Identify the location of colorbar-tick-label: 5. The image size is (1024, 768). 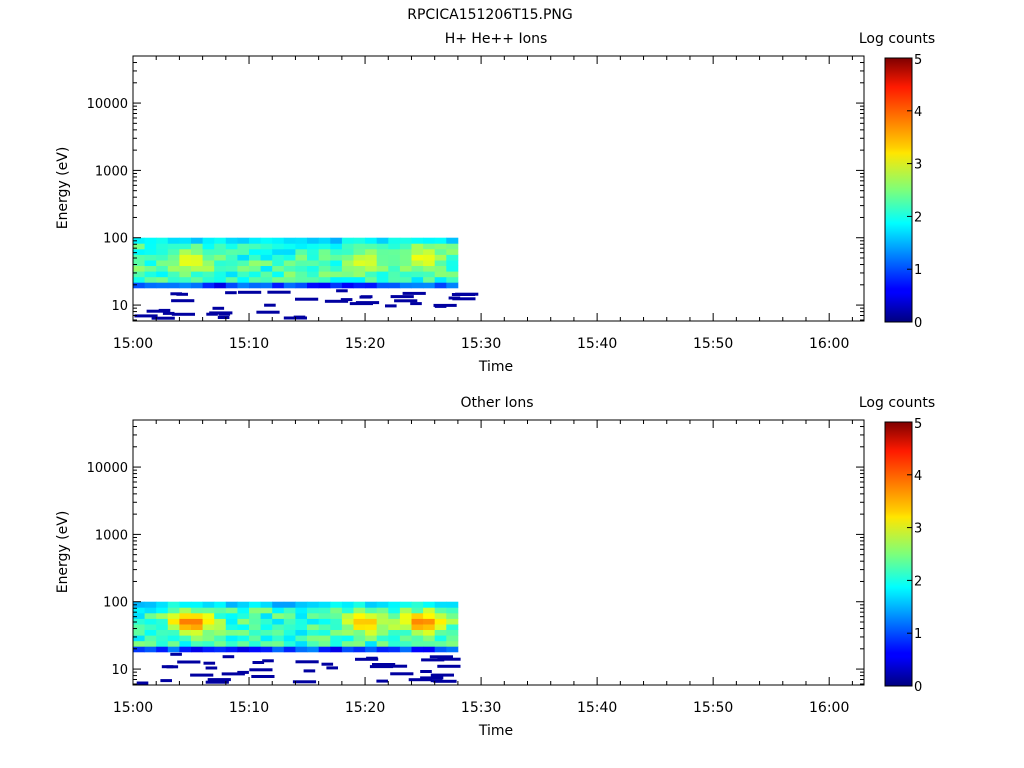
(918, 60).